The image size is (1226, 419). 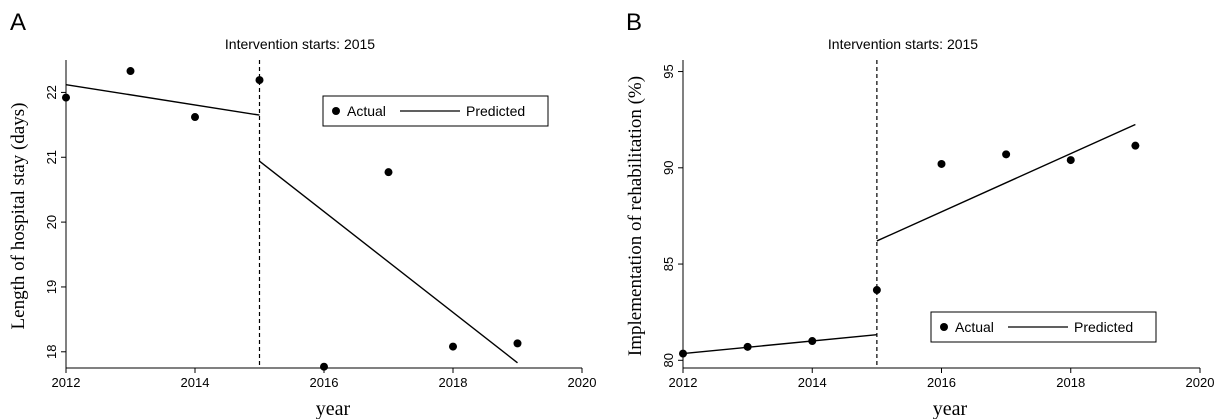 What do you see at coordinates (668, 360) in the screenshot?
I see `y-tick-label-b: 80` at bounding box center [668, 360].